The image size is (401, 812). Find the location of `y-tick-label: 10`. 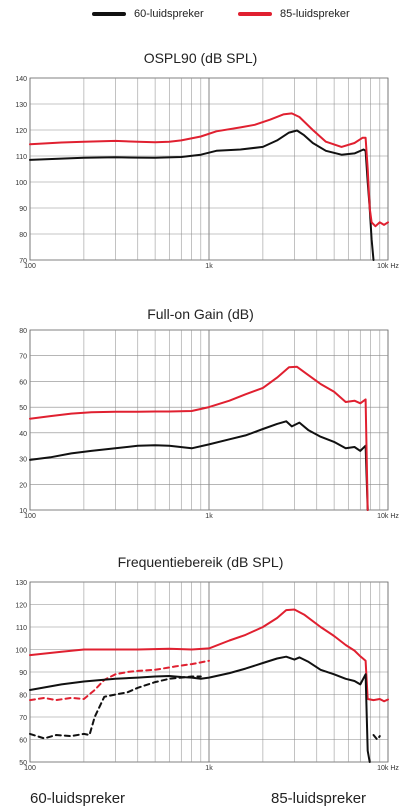

y-tick-label: 10 is located at coordinates (23, 511).